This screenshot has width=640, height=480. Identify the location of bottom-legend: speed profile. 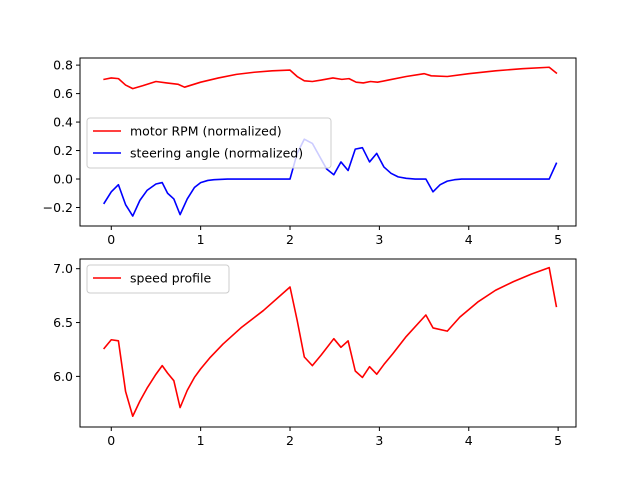
(158, 279).